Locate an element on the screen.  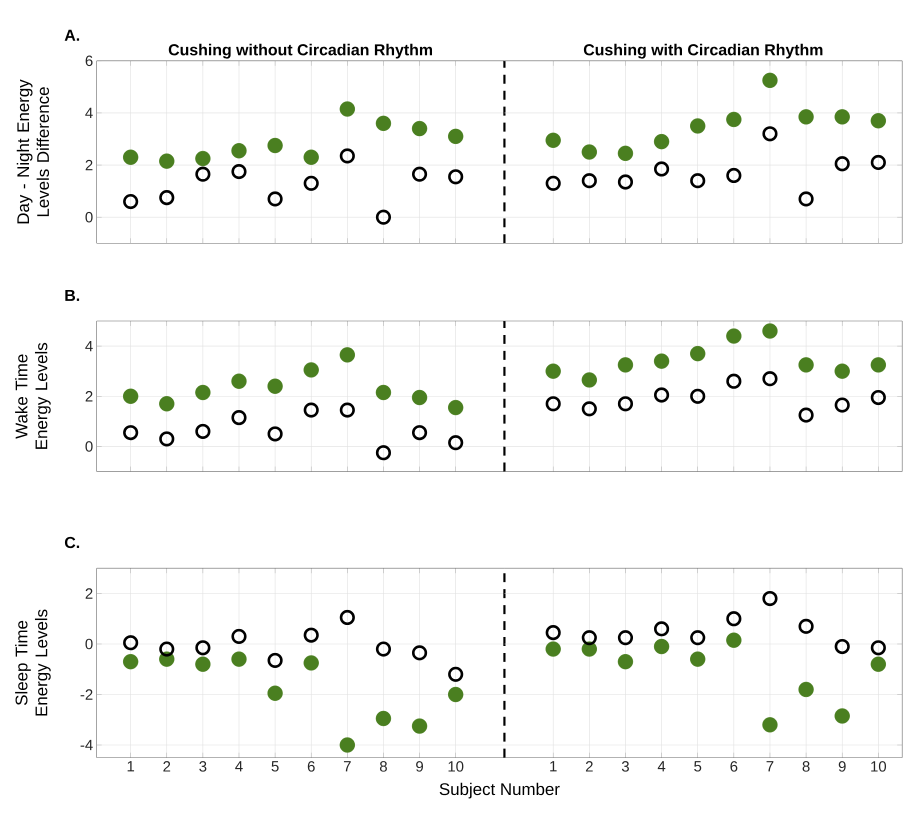
y-tick-label: 6 is located at coordinates (89, 60).